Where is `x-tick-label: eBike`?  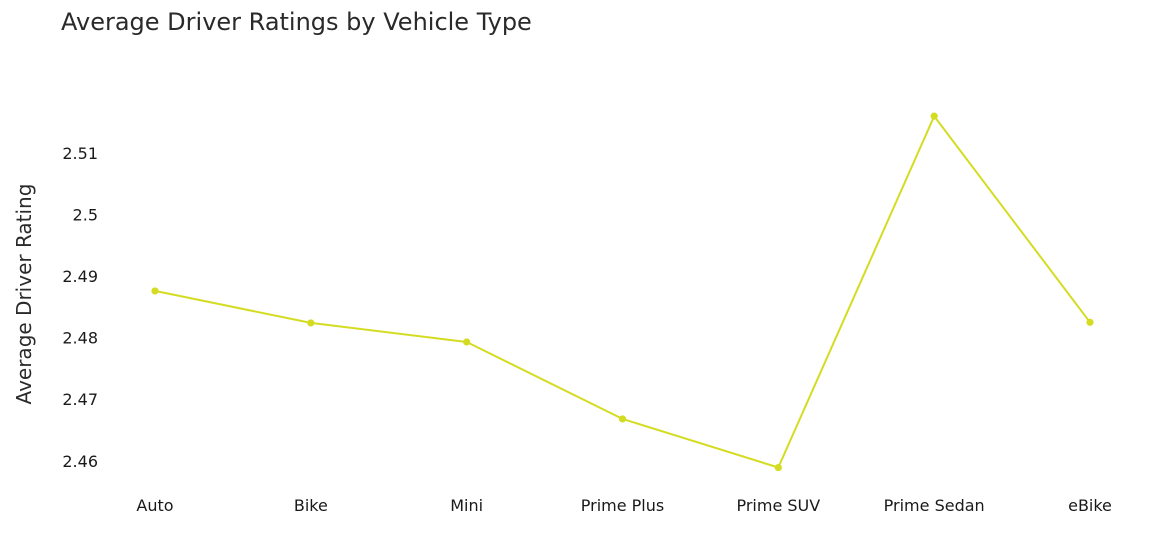
x-tick-label: eBike is located at coordinates (1090, 505).